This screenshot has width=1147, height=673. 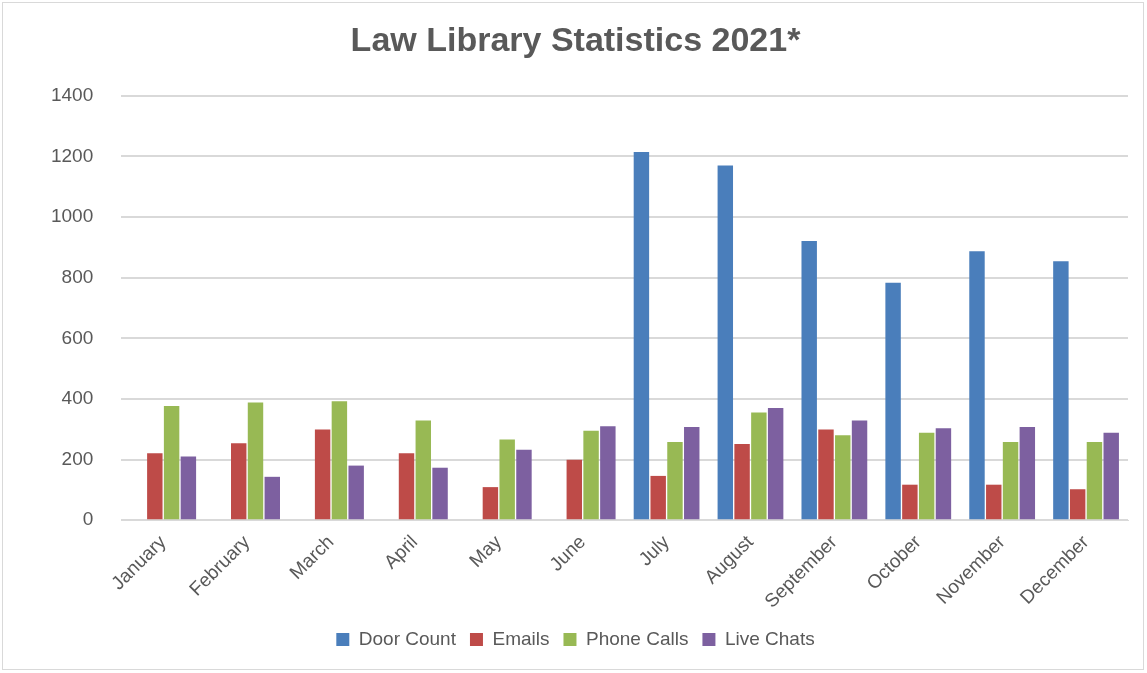 I want to click on y-tick-label: 1000, so click(x=72, y=216).